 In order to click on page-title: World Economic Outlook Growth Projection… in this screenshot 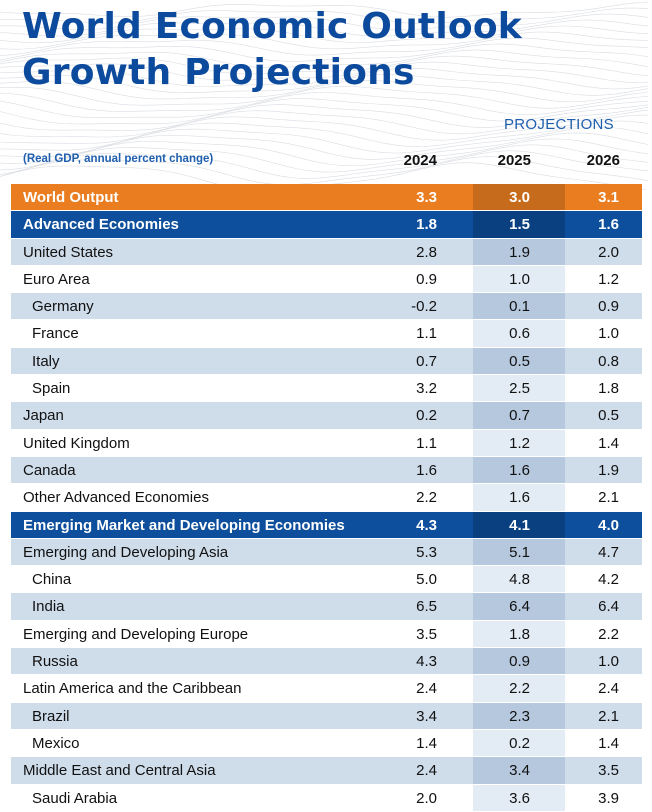, I will do `click(272, 50)`.